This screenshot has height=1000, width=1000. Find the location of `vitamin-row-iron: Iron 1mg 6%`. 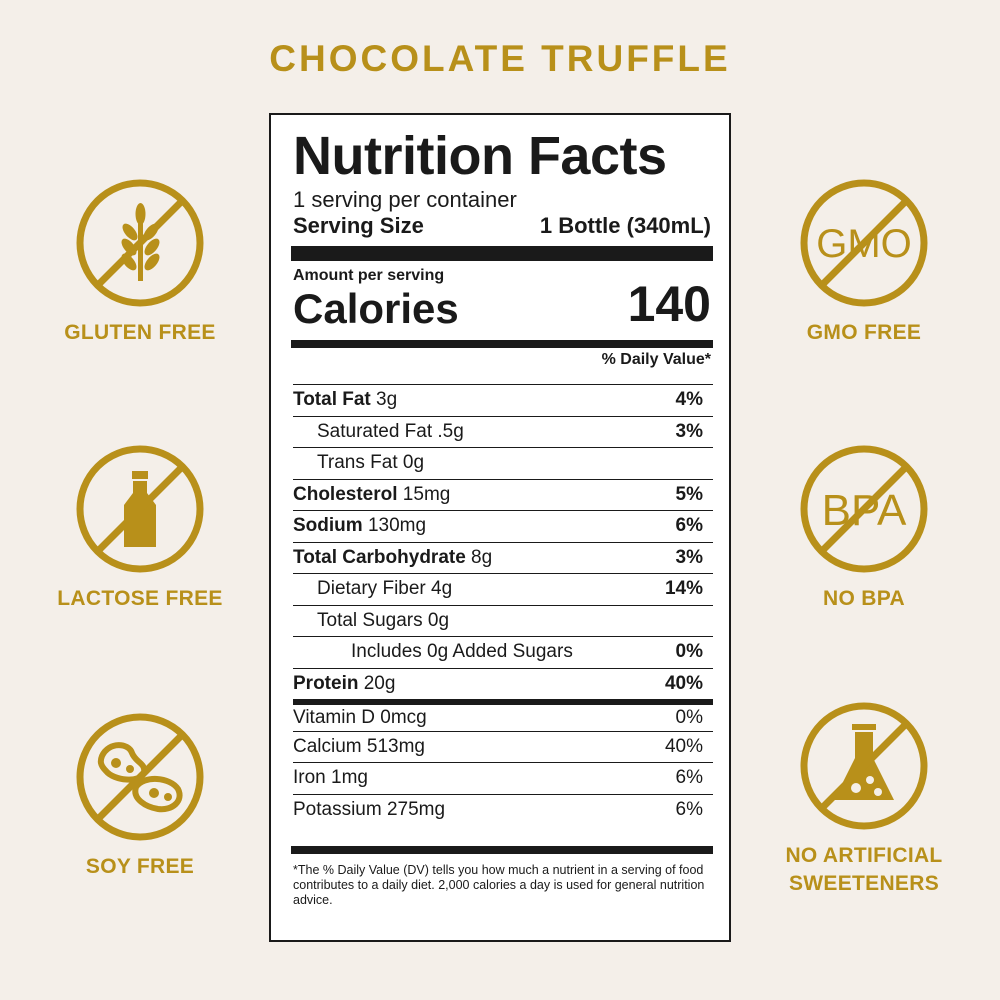

vitamin-row-iron: Iron 1mg 6% is located at coordinates (503, 778).